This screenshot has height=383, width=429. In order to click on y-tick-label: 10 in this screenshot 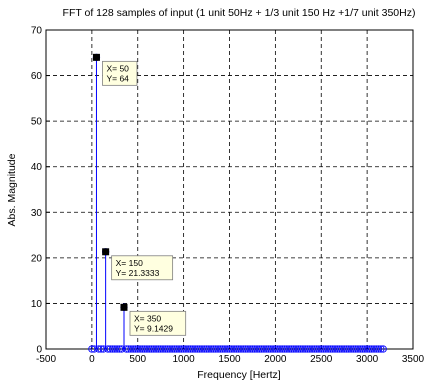, I will do `click(37, 304)`.